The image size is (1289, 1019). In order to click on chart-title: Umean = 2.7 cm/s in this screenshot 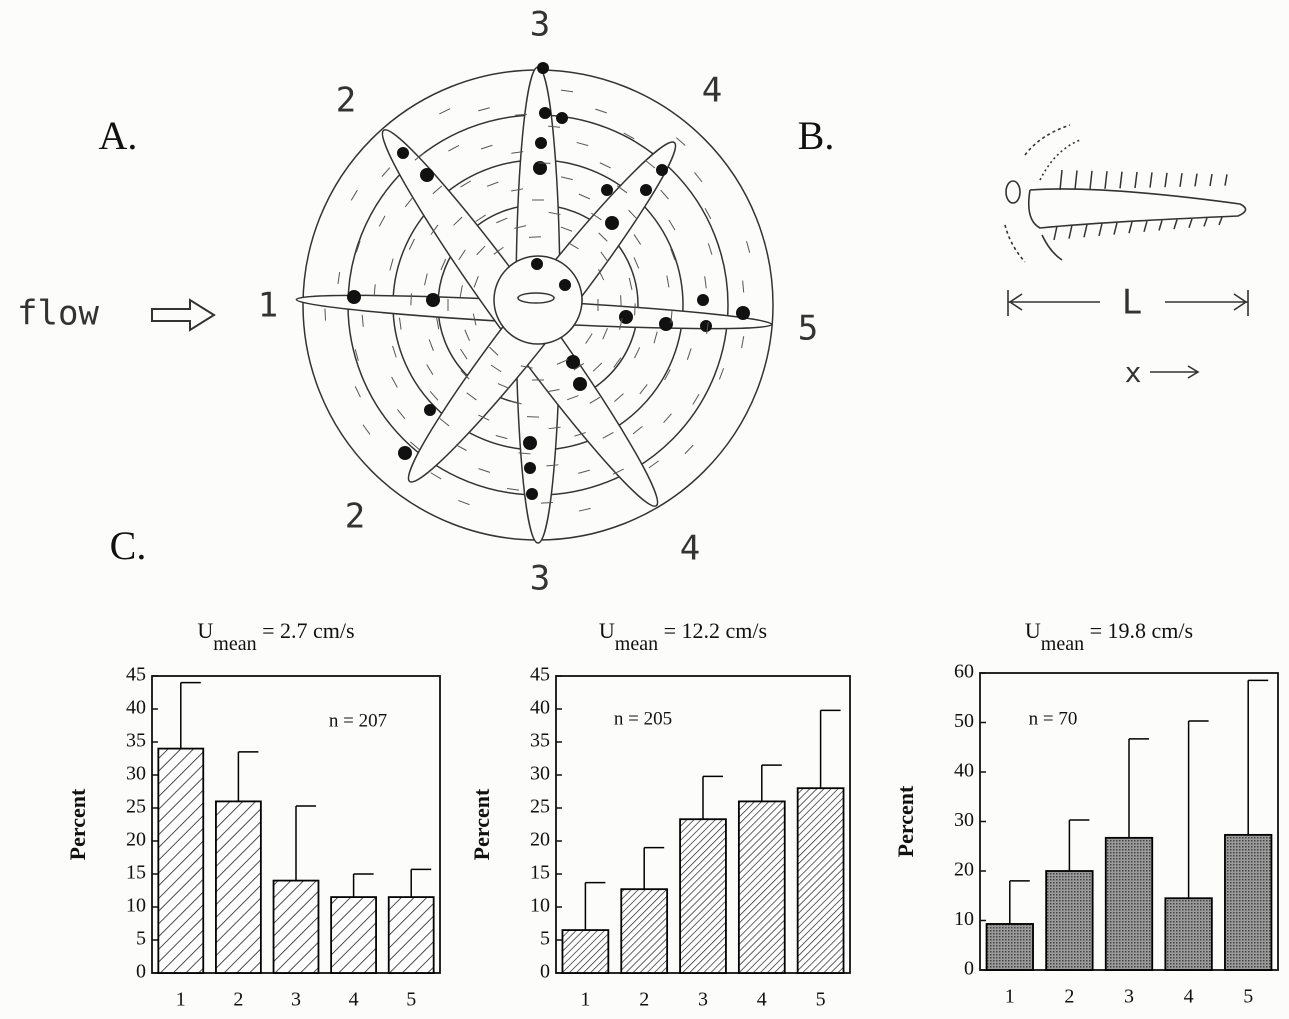, I will do `click(275, 636)`.